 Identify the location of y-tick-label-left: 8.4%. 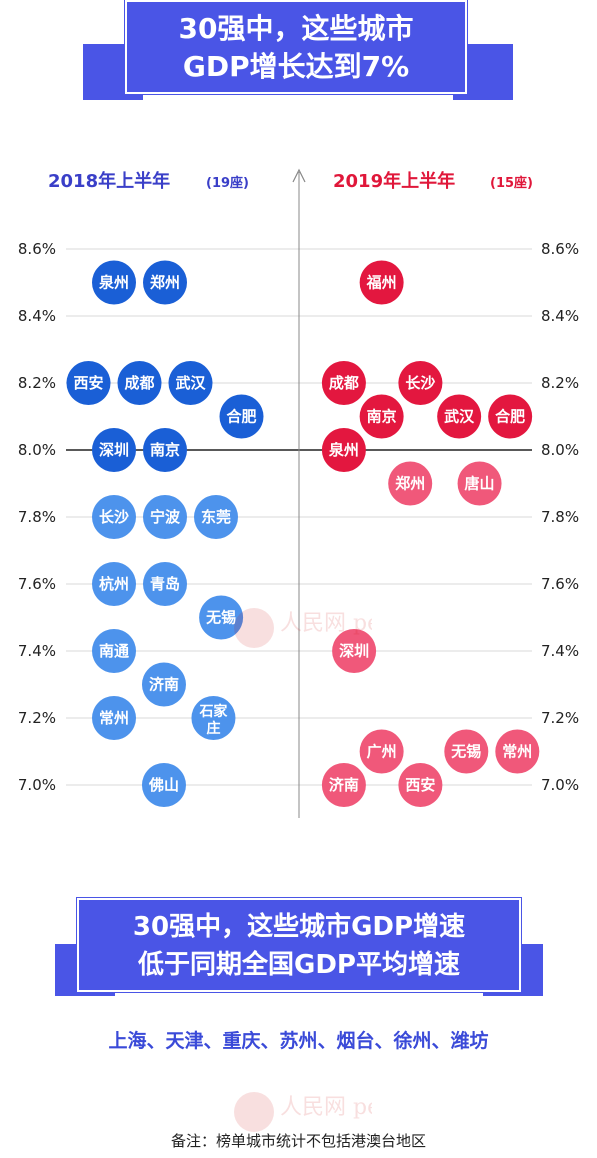
(37, 316).